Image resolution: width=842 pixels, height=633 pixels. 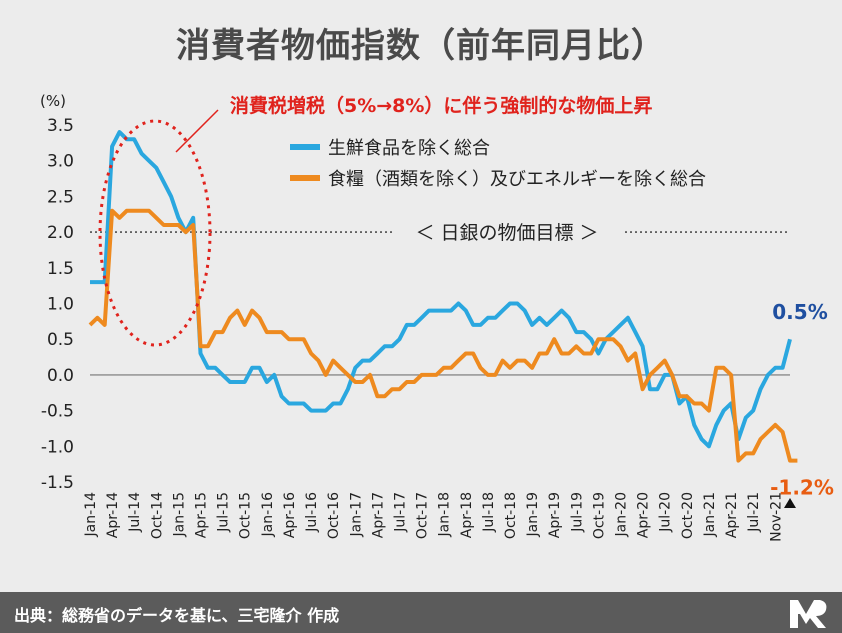 What do you see at coordinates (334, 515) in the screenshot?
I see `x-tick-label: Oct-16` at bounding box center [334, 515].